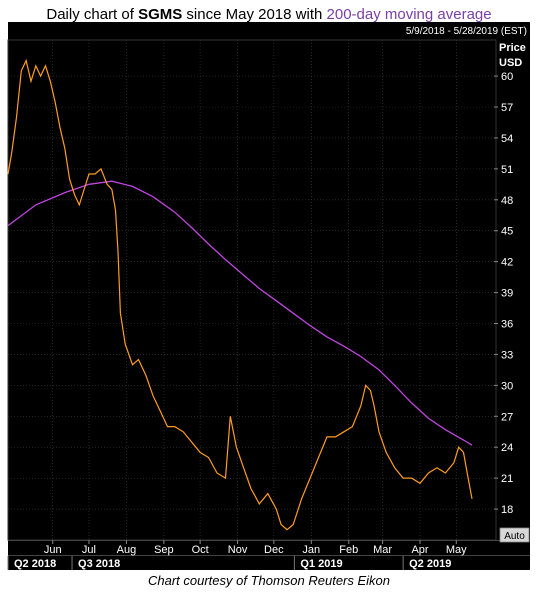 Image resolution: width=538 pixels, height=592 pixels. I want to click on x-tick-label: Dec, so click(274, 550).